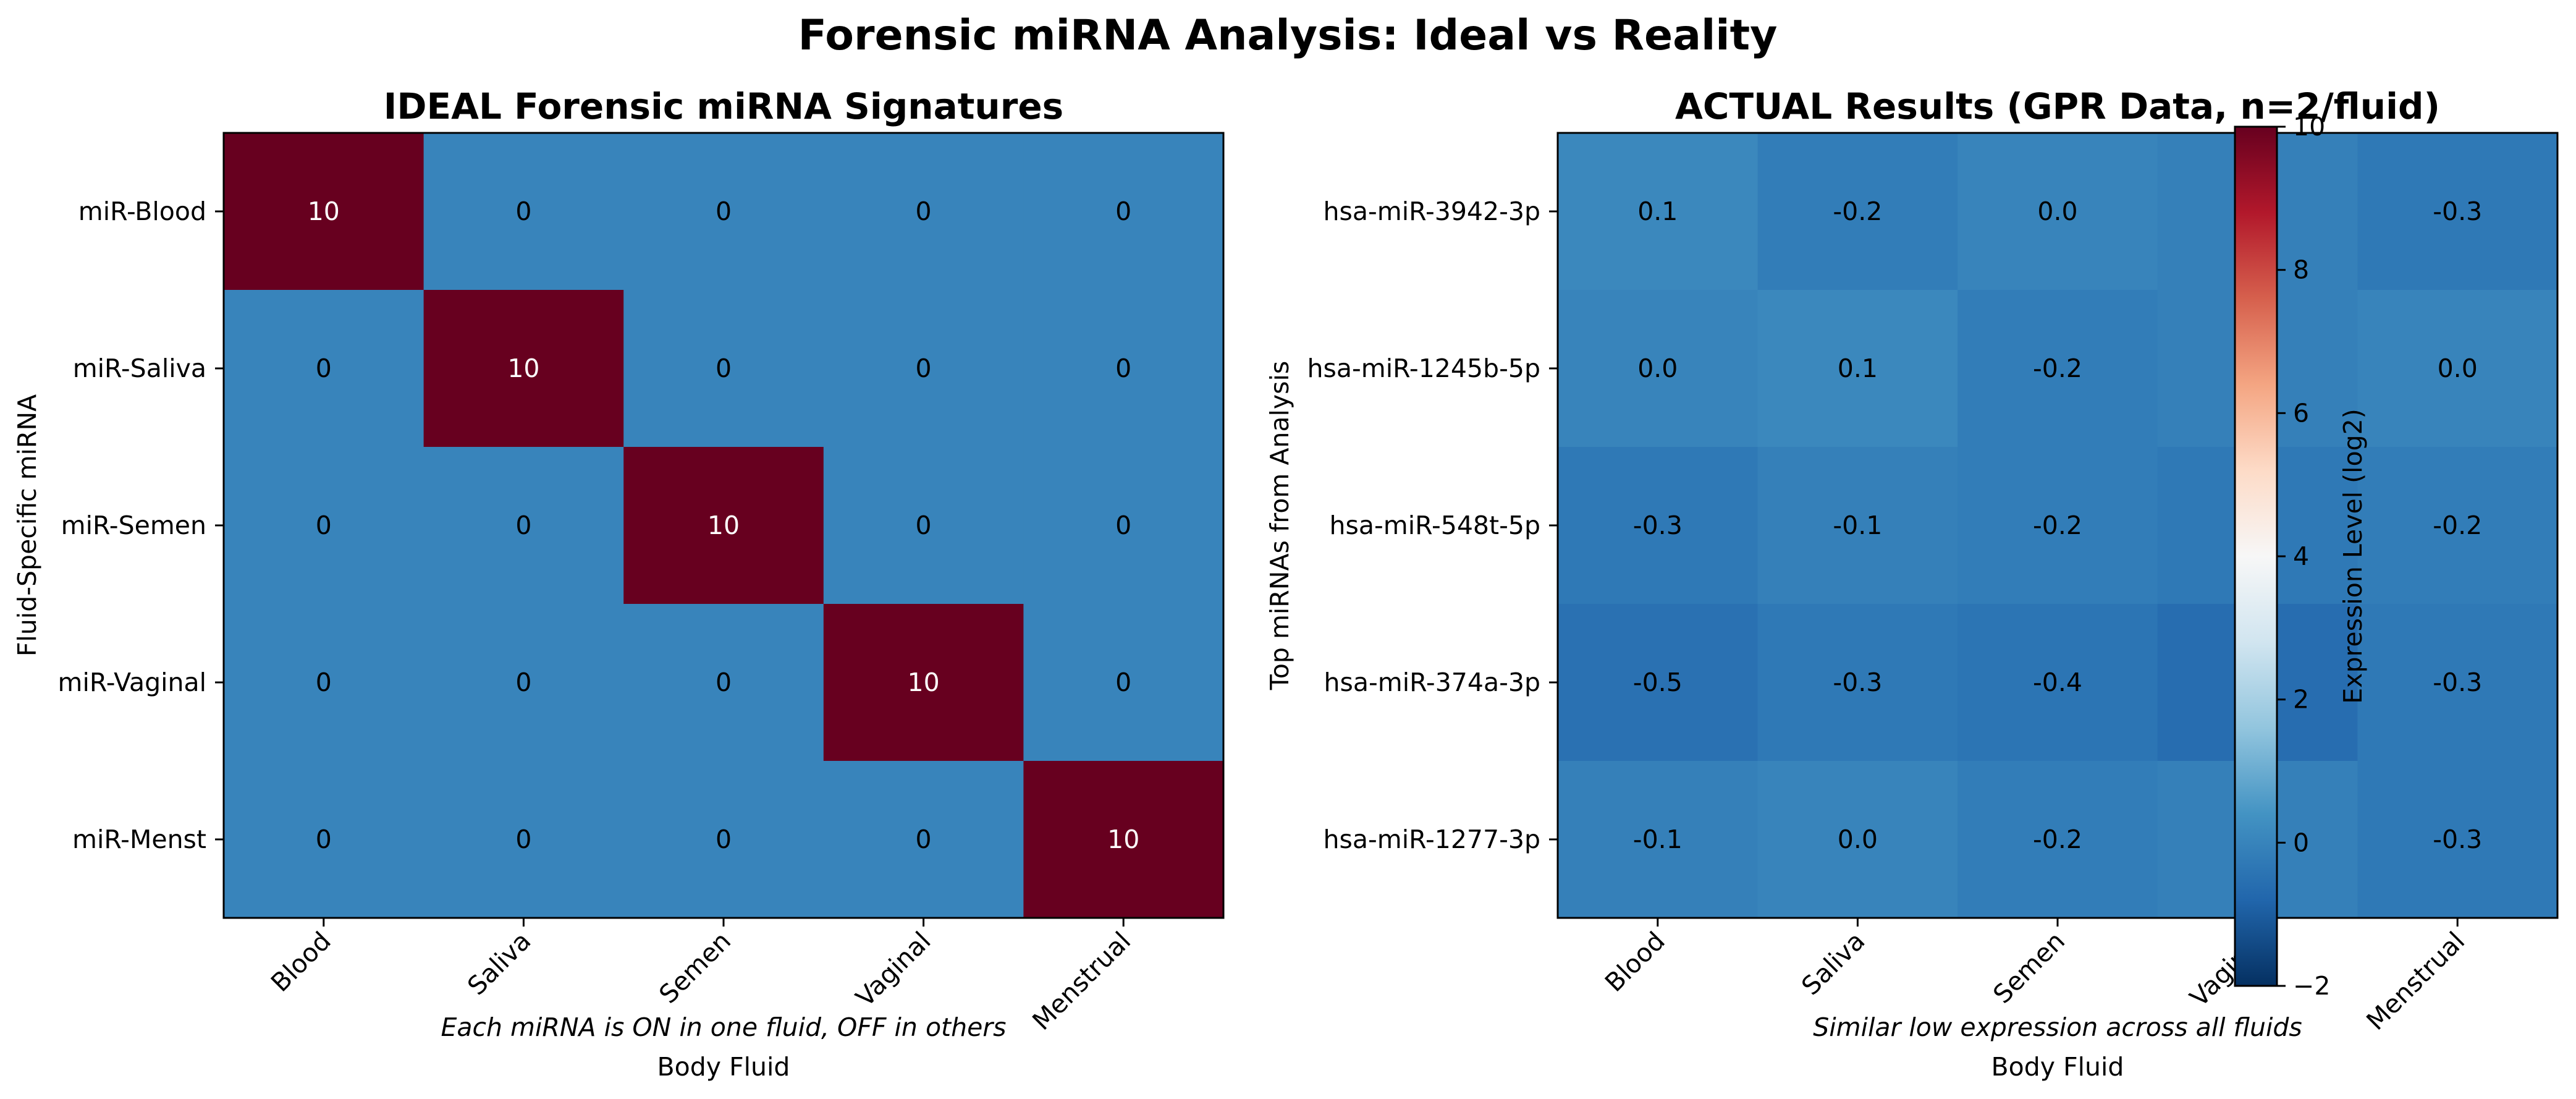 This screenshot has height=1099, width=2576. What do you see at coordinates (142, 211) in the screenshot?
I see `ideal-y-tick-label: miR-Blood` at bounding box center [142, 211].